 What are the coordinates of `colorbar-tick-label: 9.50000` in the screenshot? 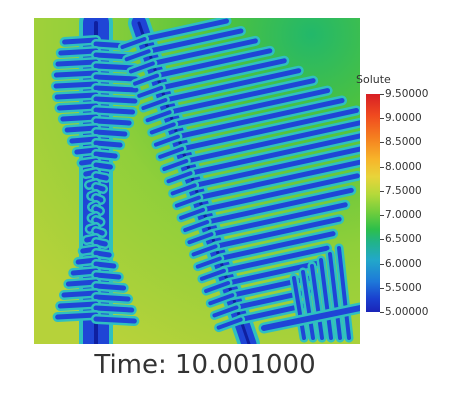 It's located at (407, 94).